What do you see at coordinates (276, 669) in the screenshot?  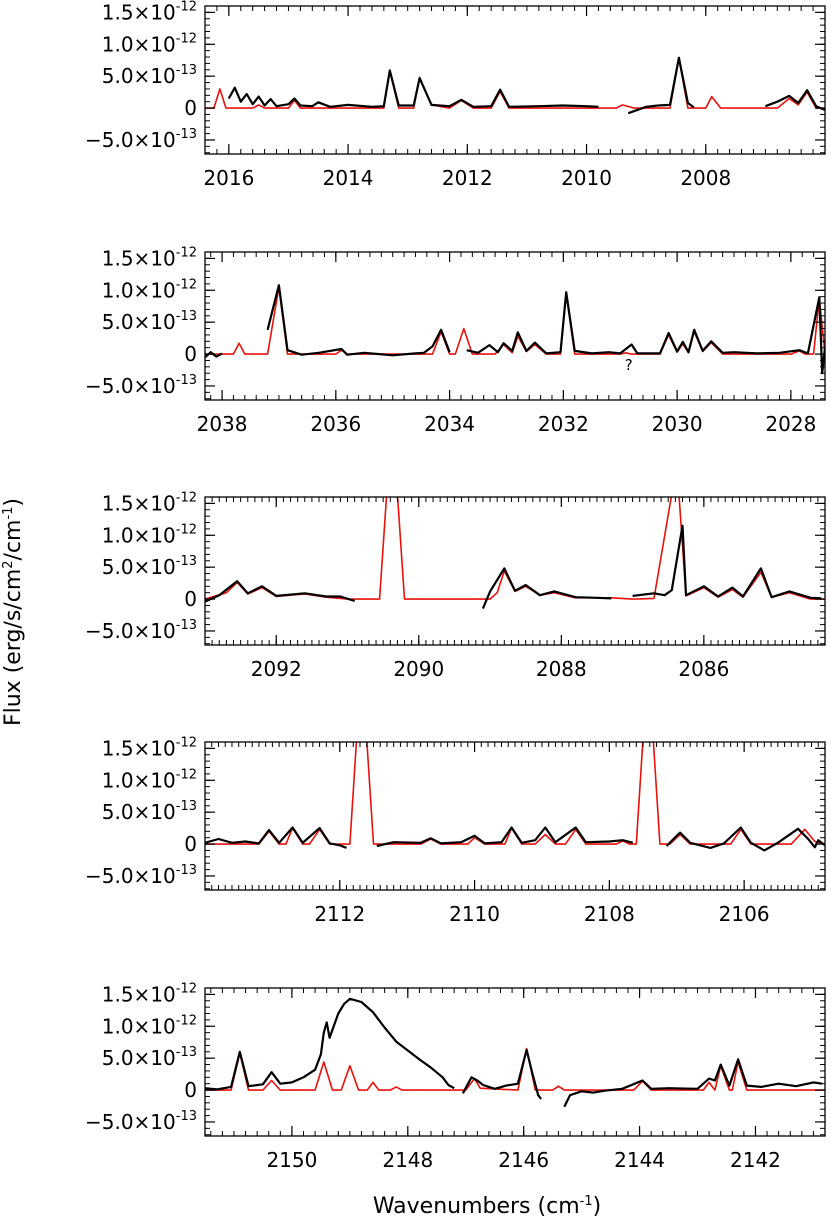 I see `x-tick-label: 2092` at bounding box center [276, 669].